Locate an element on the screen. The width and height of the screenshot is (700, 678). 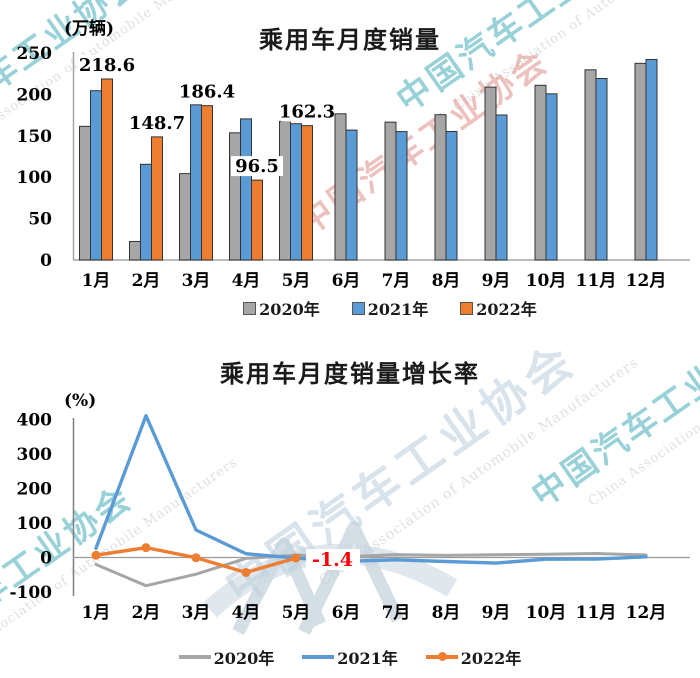
bar-value-label: 186.4 is located at coordinates (207, 92).